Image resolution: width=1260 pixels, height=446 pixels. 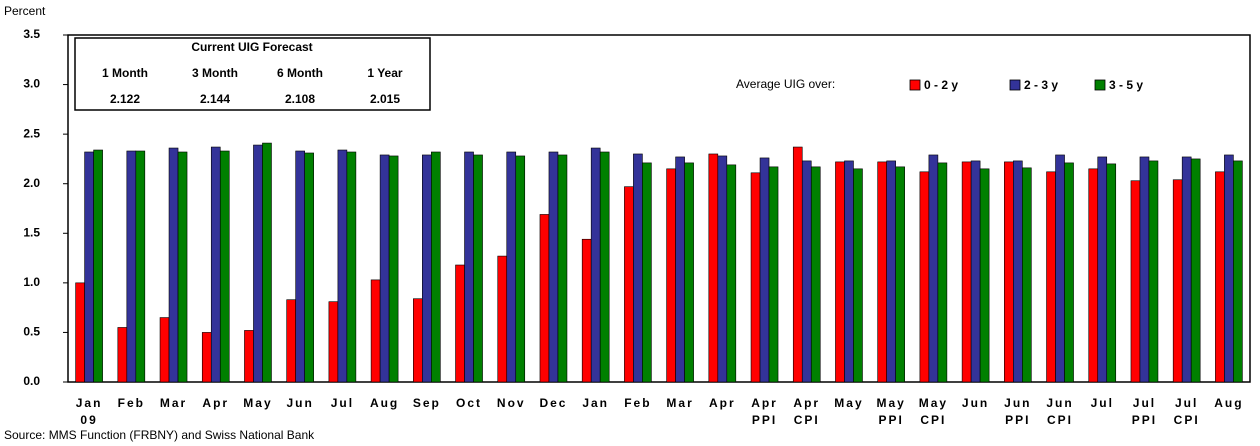 I want to click on x-tick-label: Sep, so click(x=427, y=403).